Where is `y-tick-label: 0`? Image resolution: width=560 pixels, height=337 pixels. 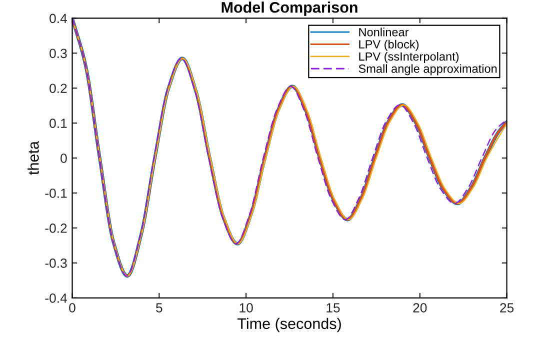 y-tick-label: 0 is located at coordinates (63, 158).